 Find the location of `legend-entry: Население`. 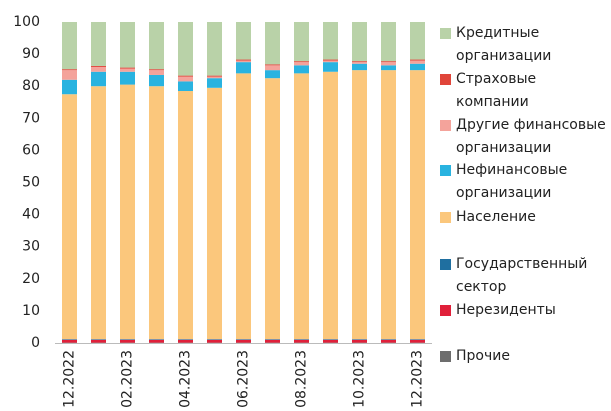

legend-entry: Население is located at coordinates (525, 217).